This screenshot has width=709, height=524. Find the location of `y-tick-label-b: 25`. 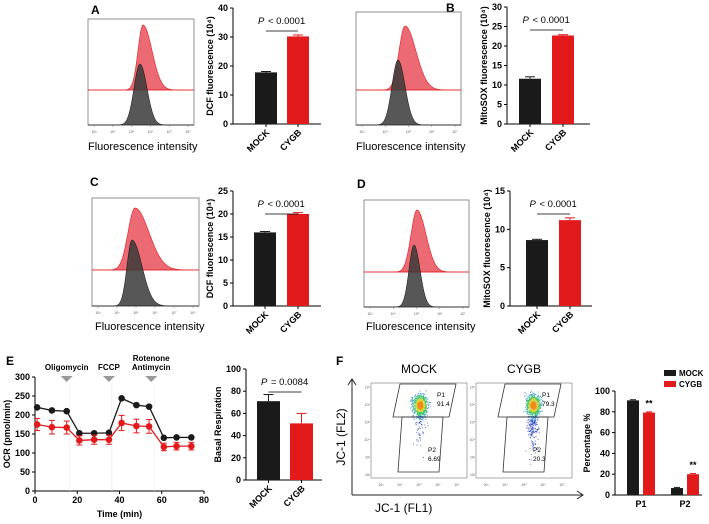

y-tick-label-b: 25 is located at coordinates (497, 27).